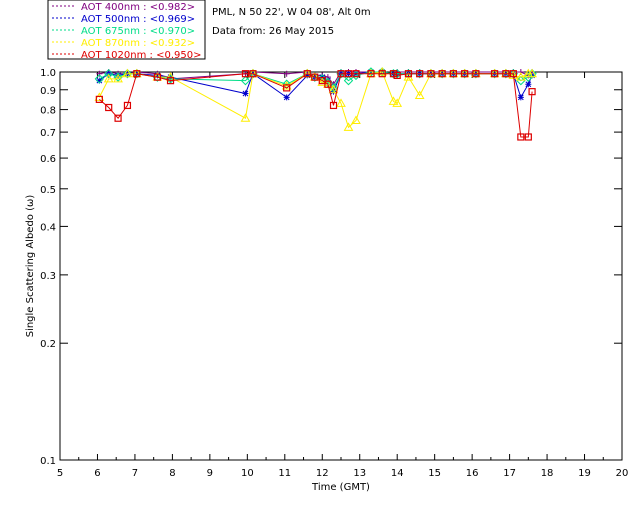  What do you see at coordinates (48, 133) in the screenshot?
I see `y-tick-label: 0.7` at bounding box center [48, 133].